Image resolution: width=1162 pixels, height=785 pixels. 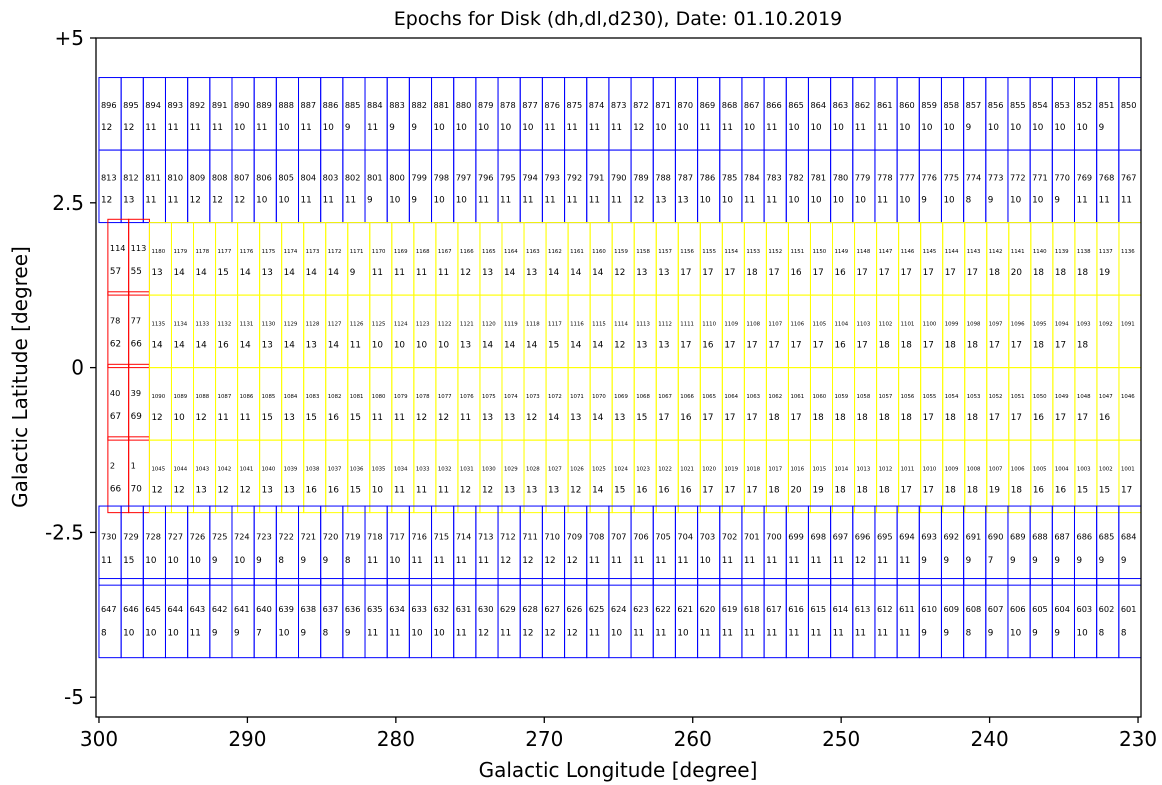 I want to click on y-tick-label: 2.5, so click(x=68, y=203).